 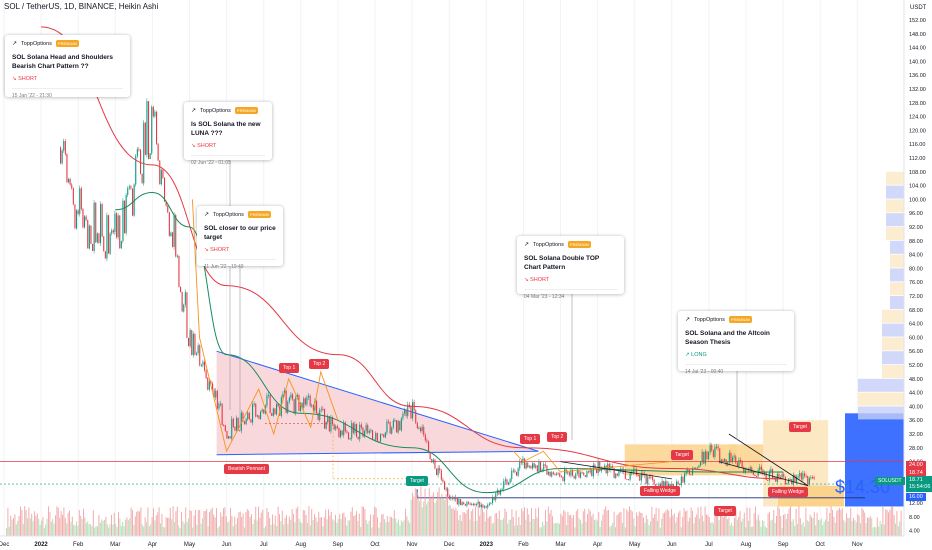 I want to click on idea-title: SOL closer to our price target, so click(x=240, y=233).